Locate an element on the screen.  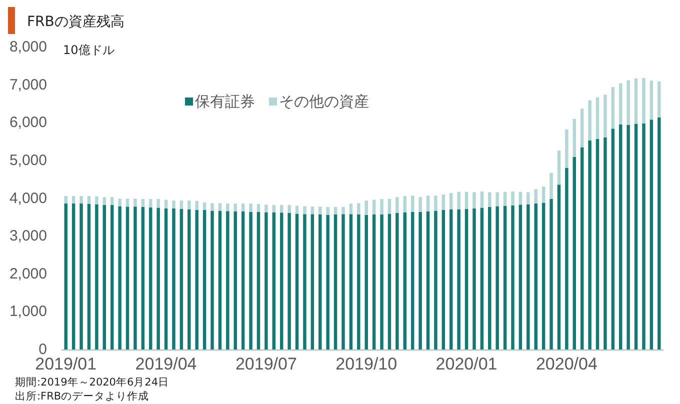
text: 出所:FRBのデータより作成 is located at coordinates (82, 396).